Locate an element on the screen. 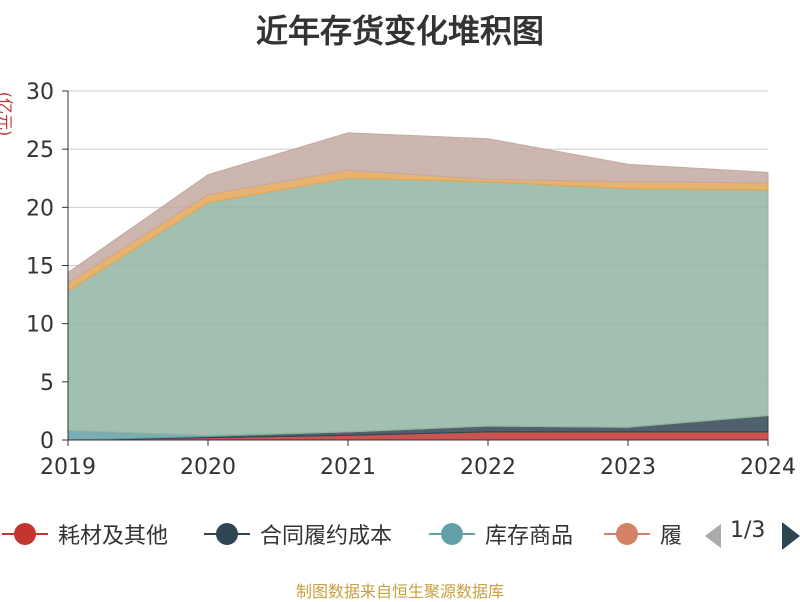 This screenshot has width=800, height=602. legend-pager: 1/3 is located at coordinates (750, 534).